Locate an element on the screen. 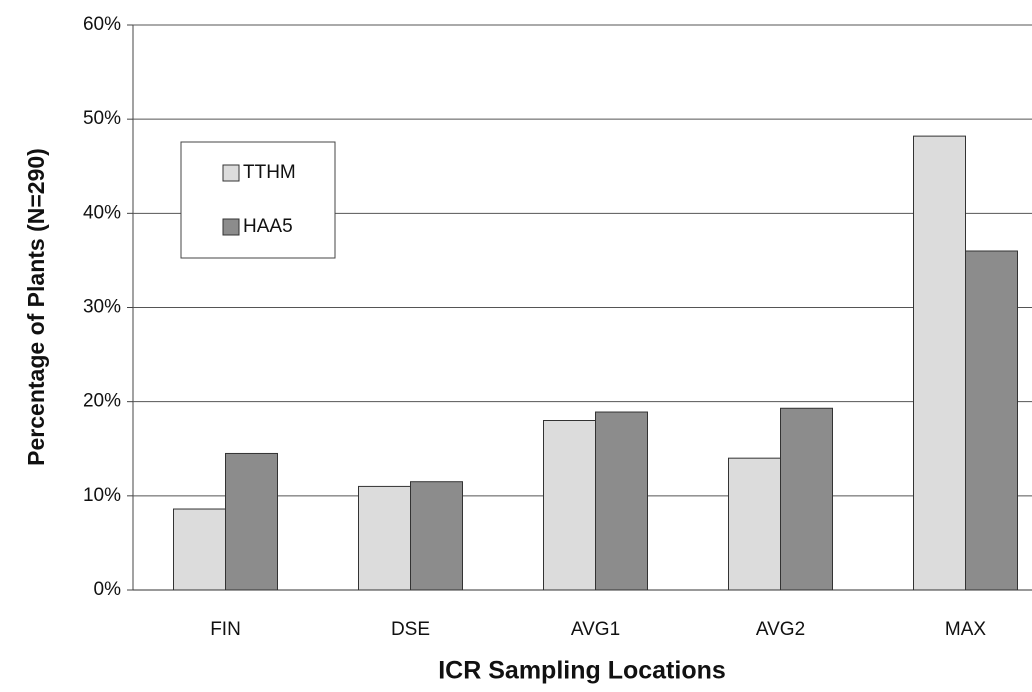  legend-label: TTHM is located at coordinates (269, 172).